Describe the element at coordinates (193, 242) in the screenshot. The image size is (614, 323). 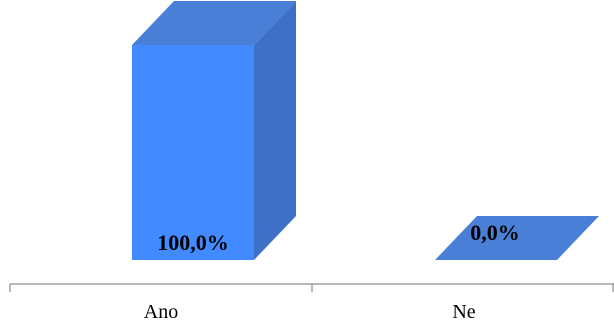
I see `data-label-ano: 100,0%` at that location.